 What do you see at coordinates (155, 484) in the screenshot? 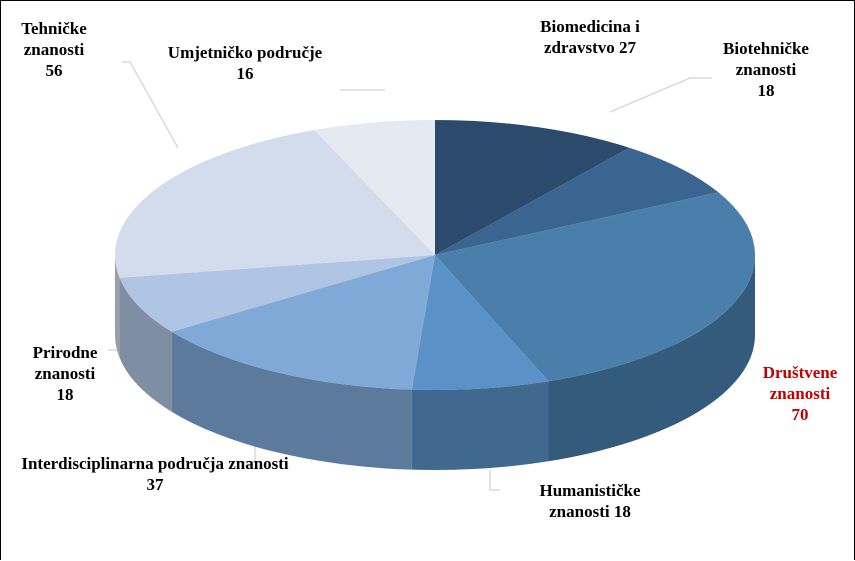
I see `value-label: 37` at bounding box center [155, 484].